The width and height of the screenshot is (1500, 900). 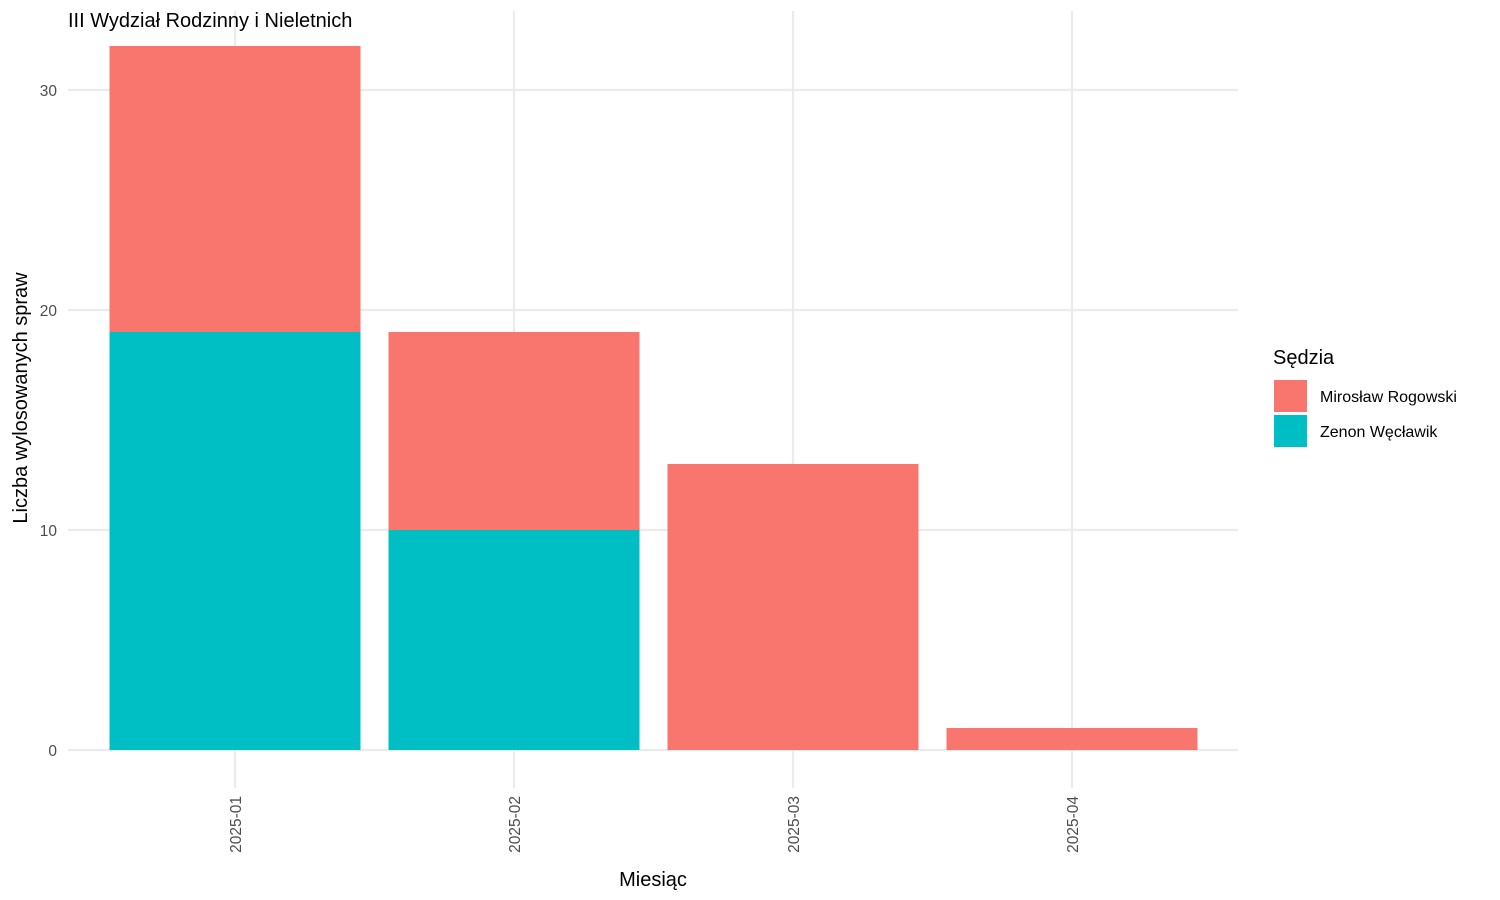 What do you see at coordinates (210, 21) in the screenshot?
I see `chart-title: III Wydział Rodzinny i Nieletnich` at bounding box center [210, 21].